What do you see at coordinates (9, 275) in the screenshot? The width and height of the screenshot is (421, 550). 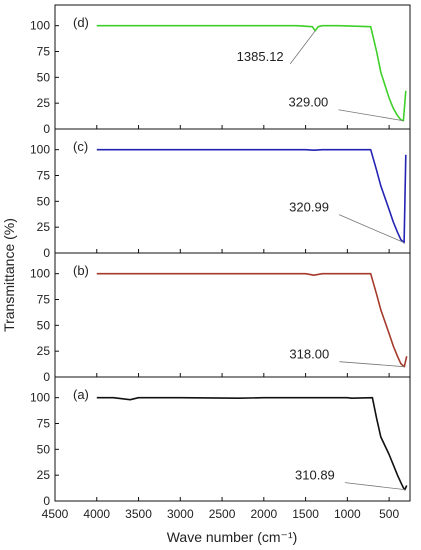 I see `y-axis-title: Transmittance (%)` at bounding box center [9, 275].